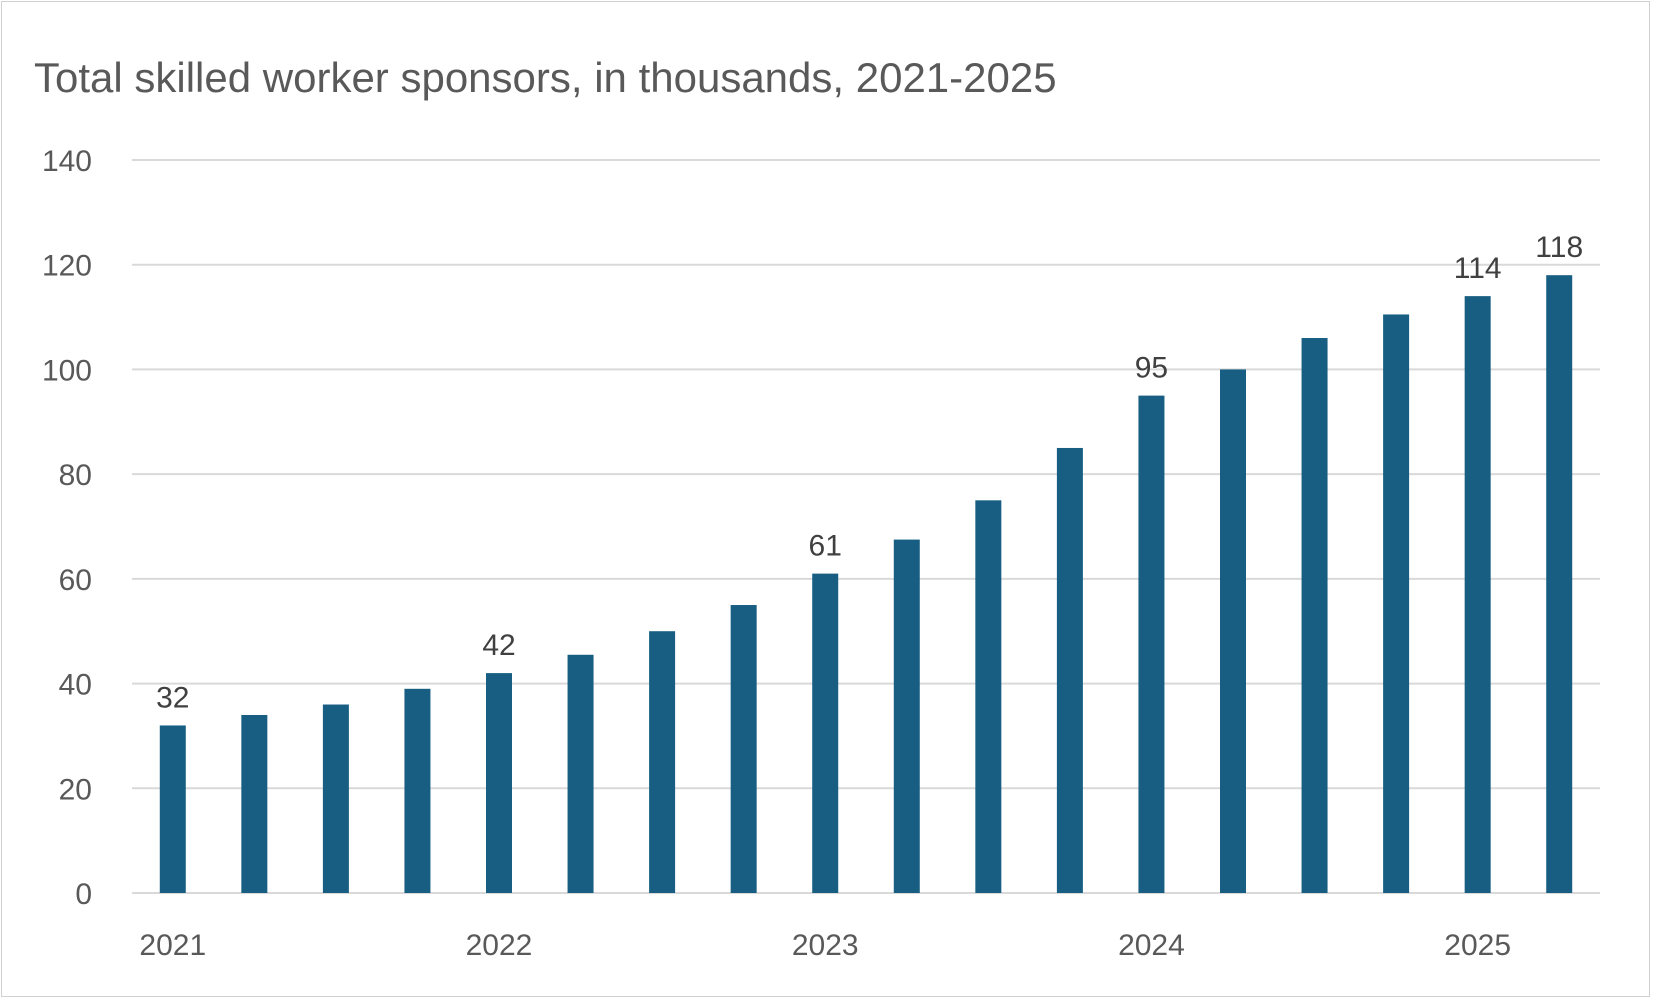 This screenshot has width=1653, height=1000. Describe the element at coordinates (1559, 247) in the screenshot. I see `data-label: 118` at that location.